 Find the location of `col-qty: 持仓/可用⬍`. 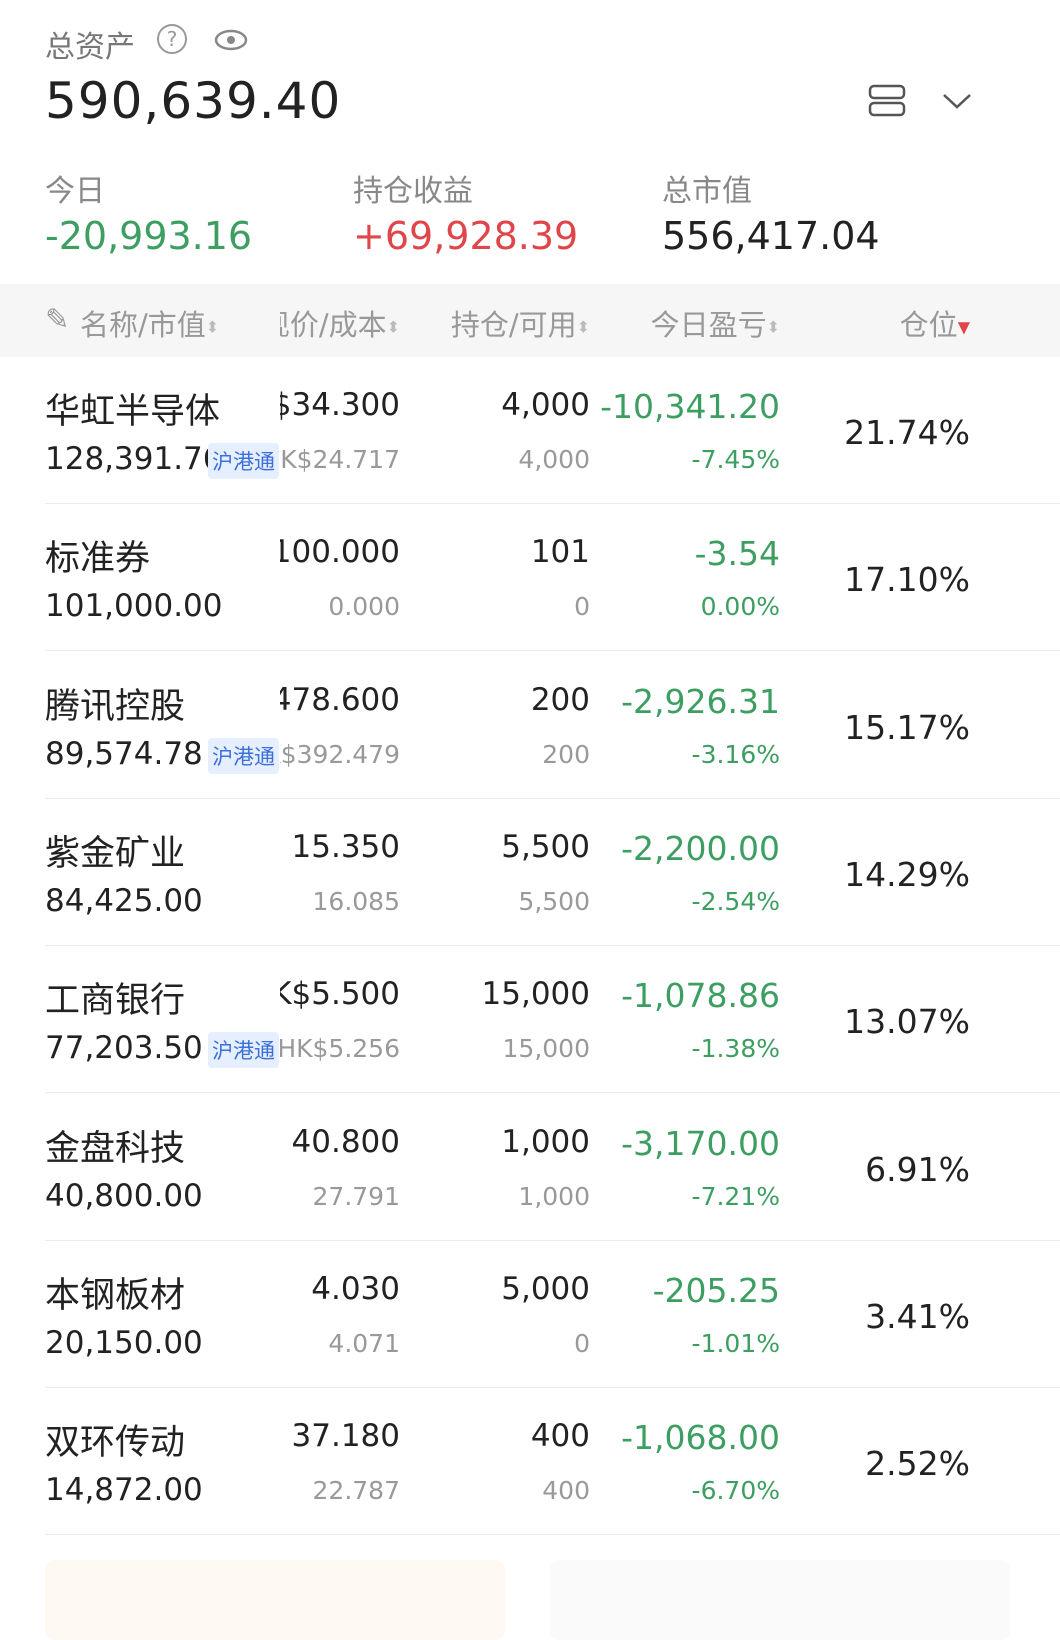

col-qty: 持仓/可用⬍ is located at coordinates (520, 325).